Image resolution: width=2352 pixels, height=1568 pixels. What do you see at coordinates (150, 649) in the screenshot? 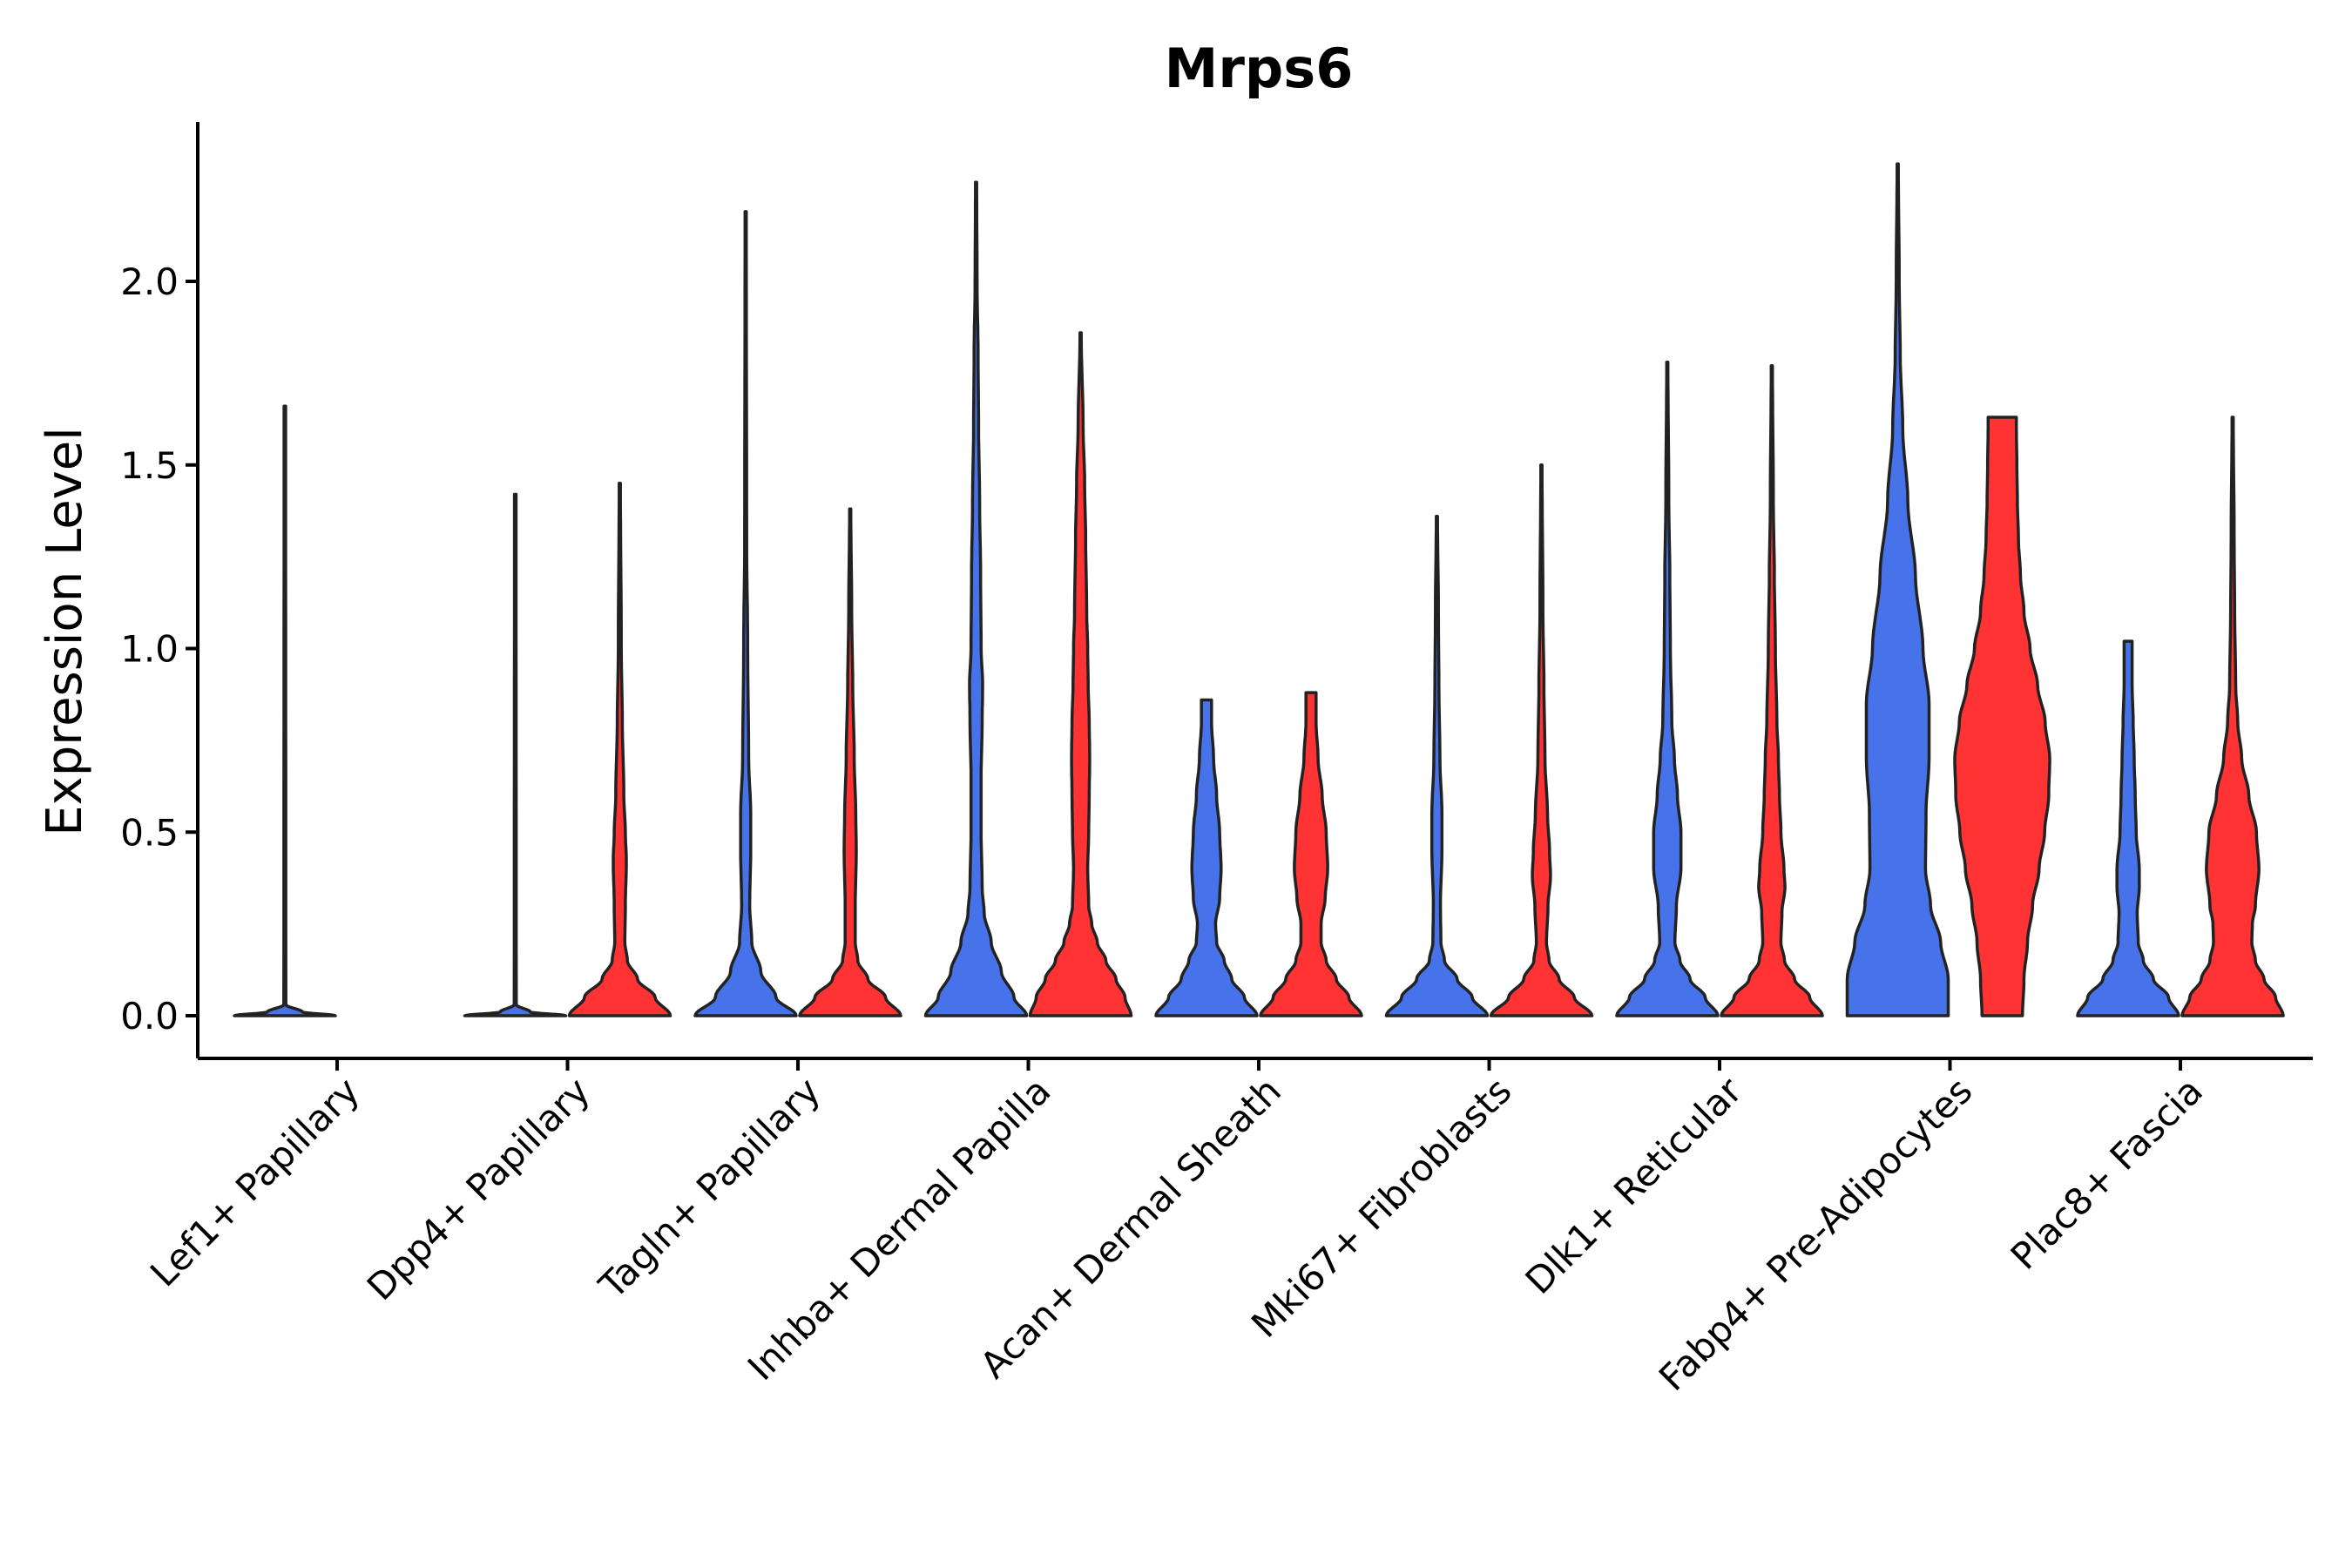
I see `y-tick-label: 1.0` at bounding box center [150, 649].